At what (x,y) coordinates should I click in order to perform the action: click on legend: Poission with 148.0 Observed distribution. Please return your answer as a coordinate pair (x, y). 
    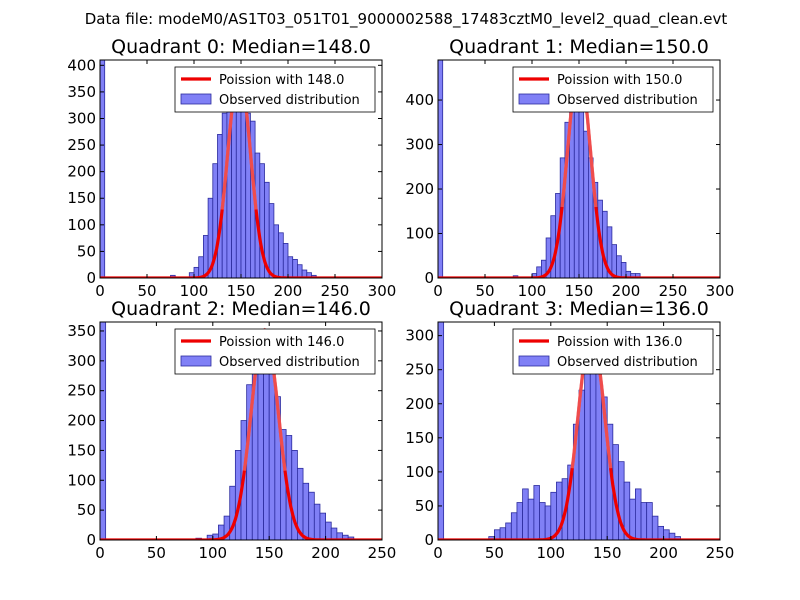
    Looking at the image, I should click on (275, 89).